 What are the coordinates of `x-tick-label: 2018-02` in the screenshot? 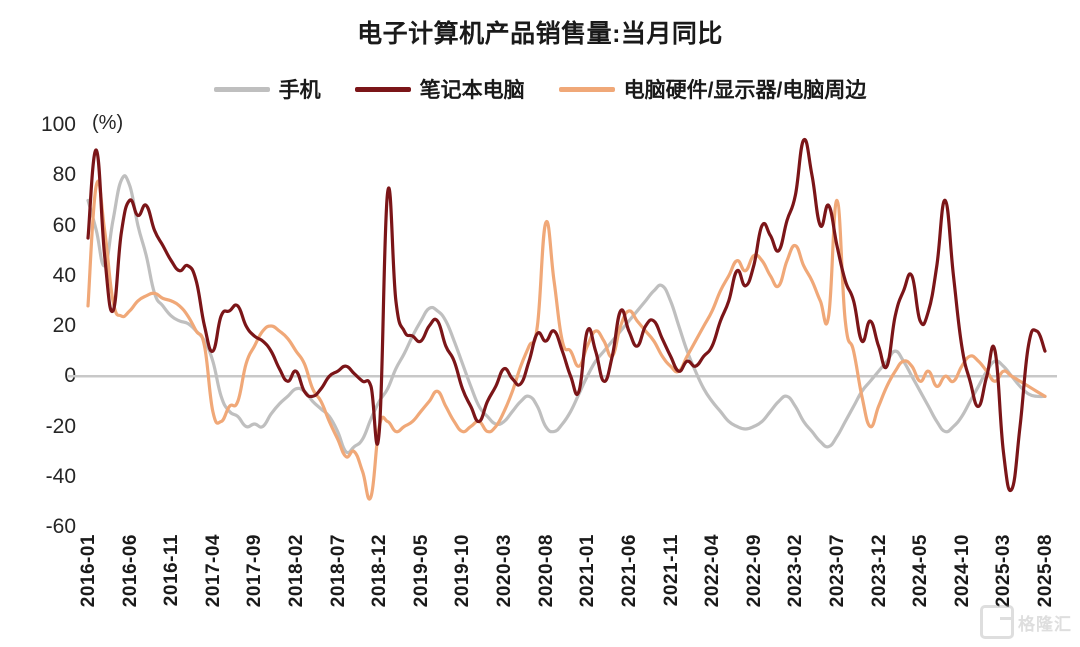 It's located at (297, 571).